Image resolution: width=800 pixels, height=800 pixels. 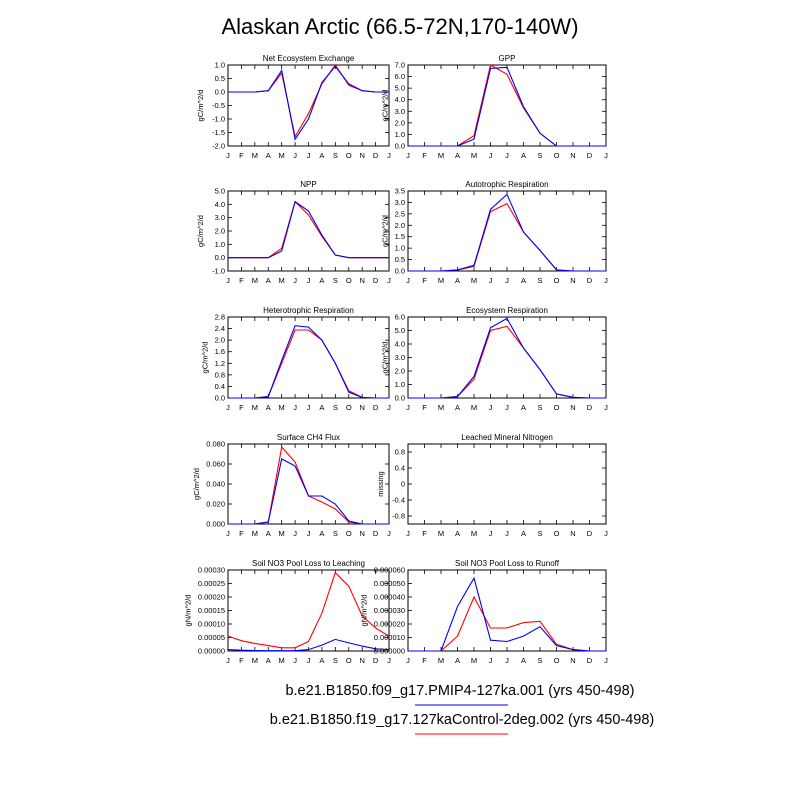 What do you see at coordinates (389, 570) in the screenshot?
I see `y-tick-label: 0.000060` at bounding box center [389, 570].